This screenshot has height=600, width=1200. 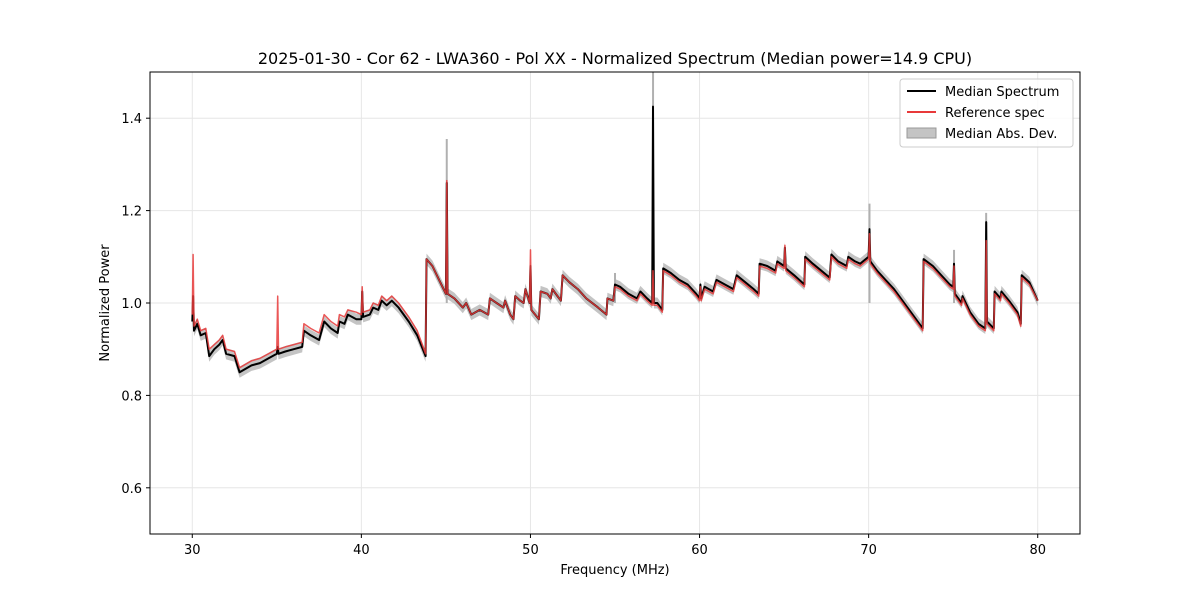 I want to click on x-tick-label: 80, so click(x=1037, y=550).